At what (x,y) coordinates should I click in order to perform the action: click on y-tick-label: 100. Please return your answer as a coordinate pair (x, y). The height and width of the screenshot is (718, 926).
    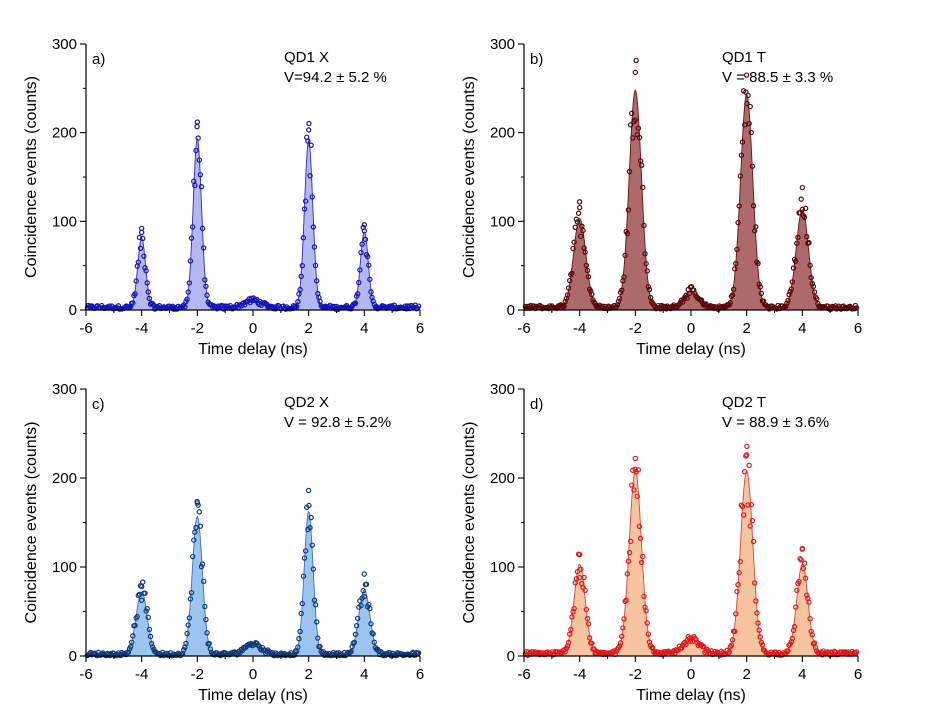
    Looking at the image, I should click on (502, 221).